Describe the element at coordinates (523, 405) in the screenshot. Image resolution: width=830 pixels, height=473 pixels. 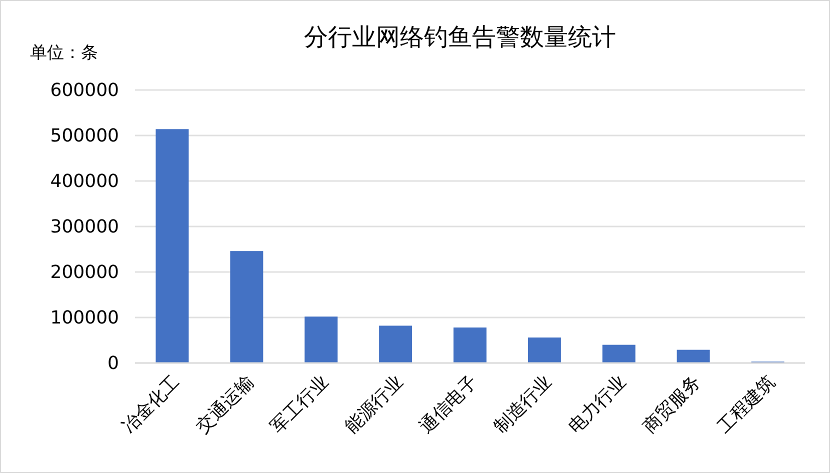
I see `xtick: 制造行业` at that location.